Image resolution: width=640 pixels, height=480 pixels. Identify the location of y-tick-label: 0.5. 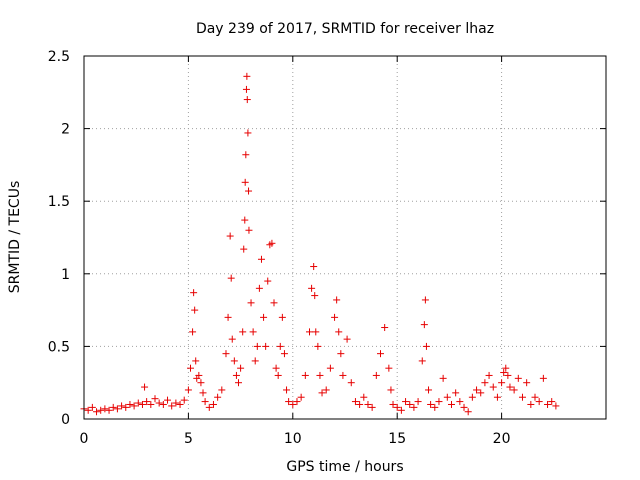
(59, 347).